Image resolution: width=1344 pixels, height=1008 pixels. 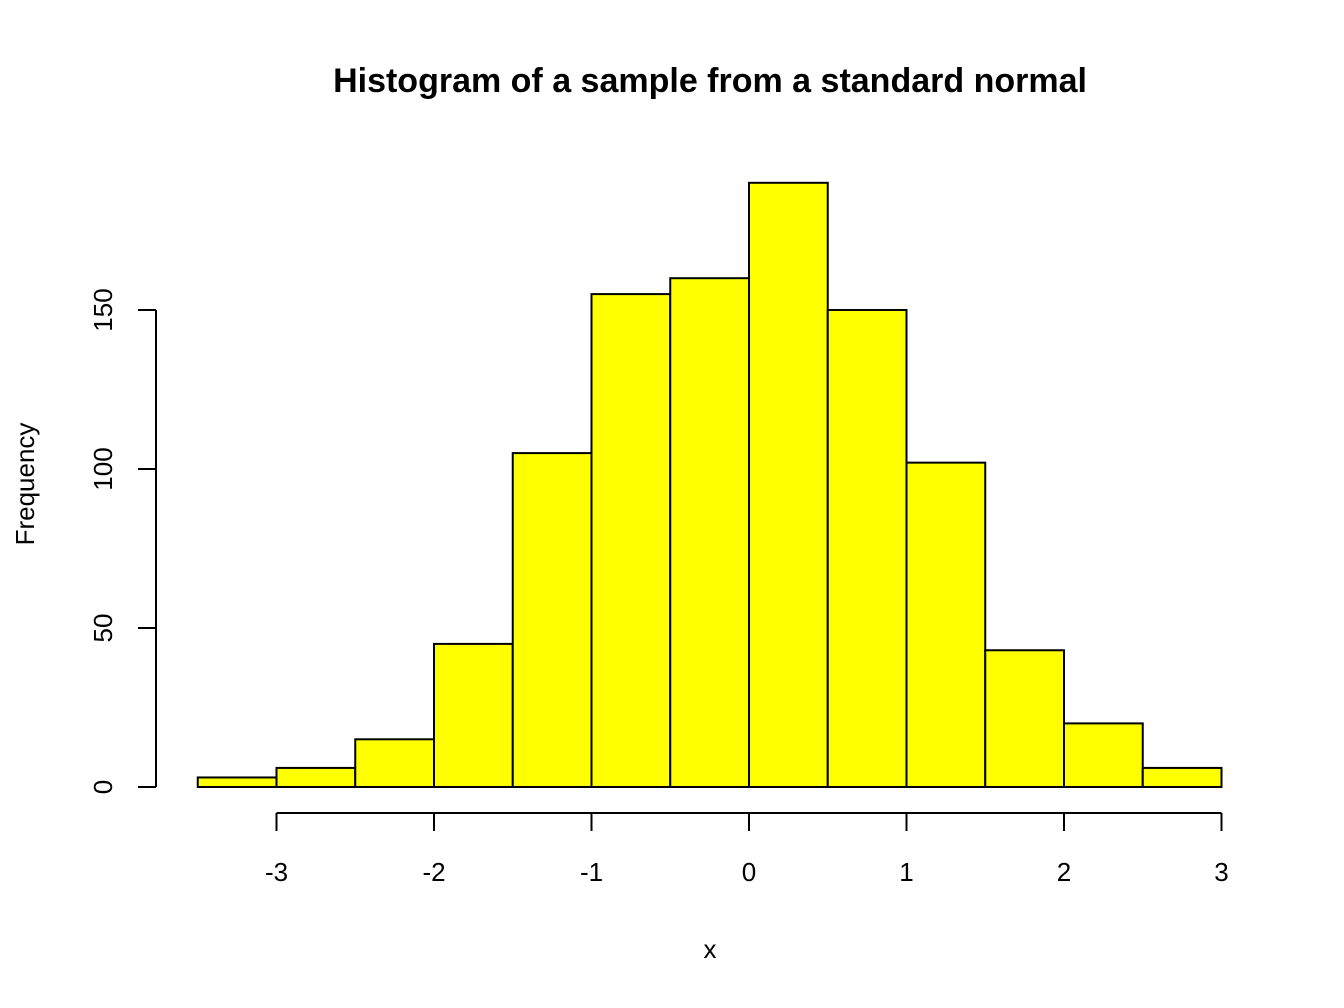 I want to click on x-tick-label: -1, so click(x=591, y=872).